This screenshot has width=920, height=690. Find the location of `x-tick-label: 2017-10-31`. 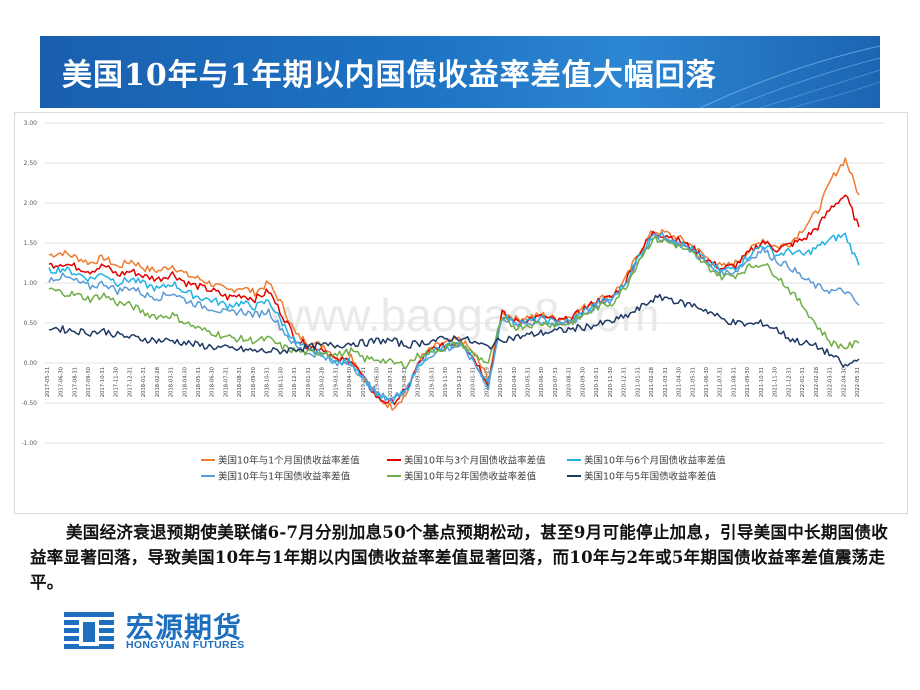

x-tick-label: 2017-10-31 is located at coordinates (103, 382).